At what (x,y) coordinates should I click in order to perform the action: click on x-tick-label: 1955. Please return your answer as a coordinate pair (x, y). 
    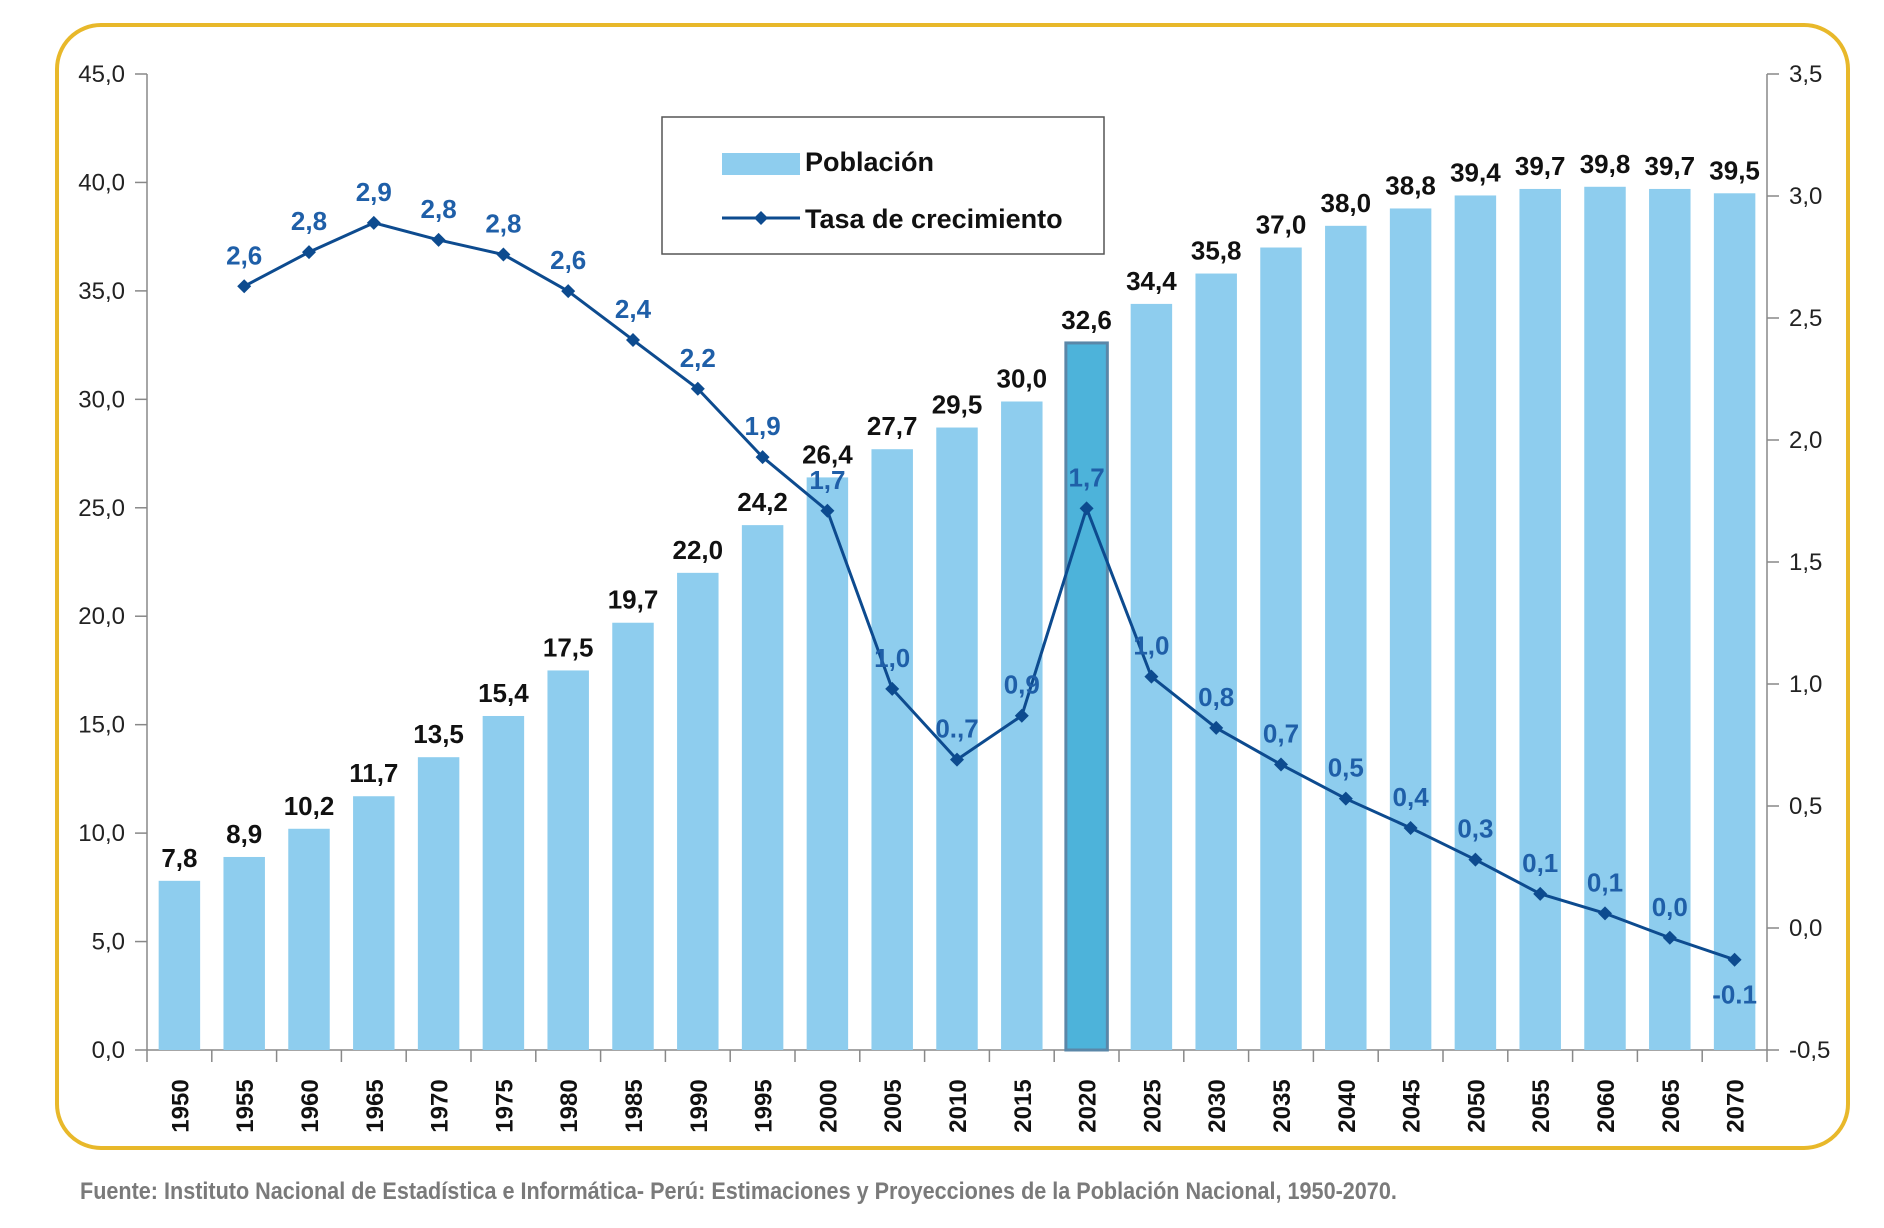
    Looking at the image, I should click on (245, 1105).